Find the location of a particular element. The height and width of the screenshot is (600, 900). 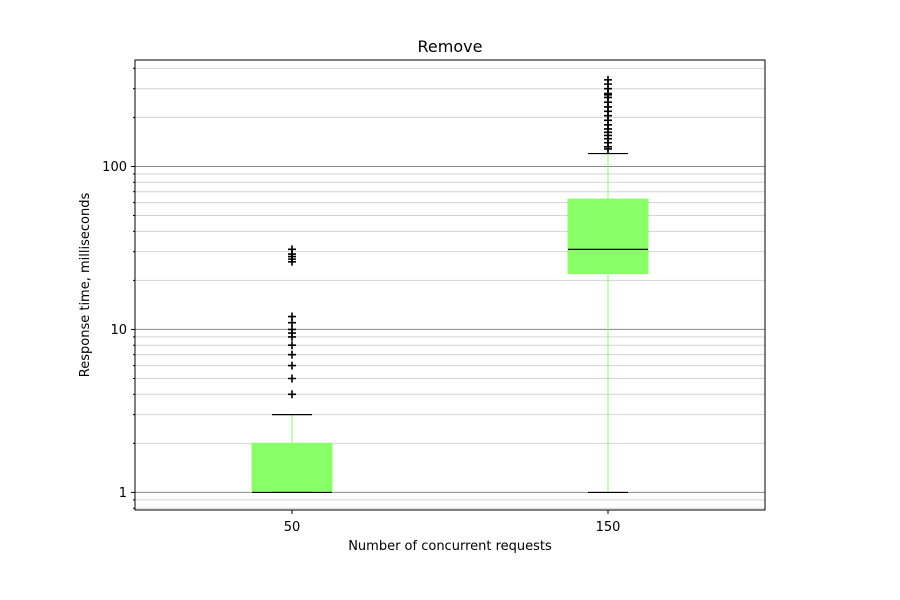

y-axis-label: Response time, milliseconds is located at coordinates (85, 285).